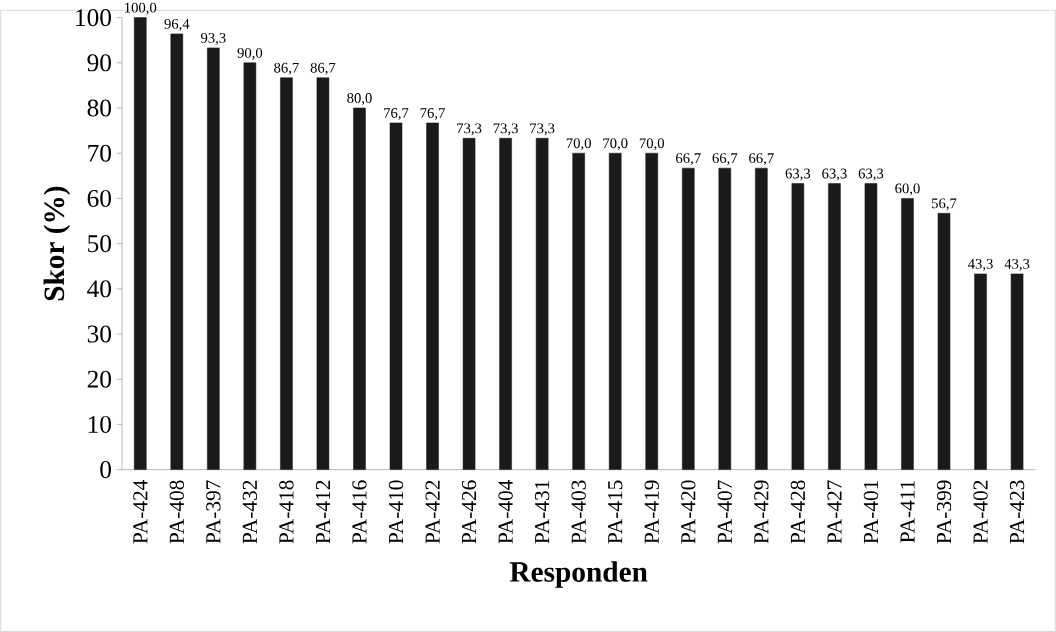  Describe the element at coordinates (322, 512) in the screenshot. I see `x-tick-label: PA-412` at that location.